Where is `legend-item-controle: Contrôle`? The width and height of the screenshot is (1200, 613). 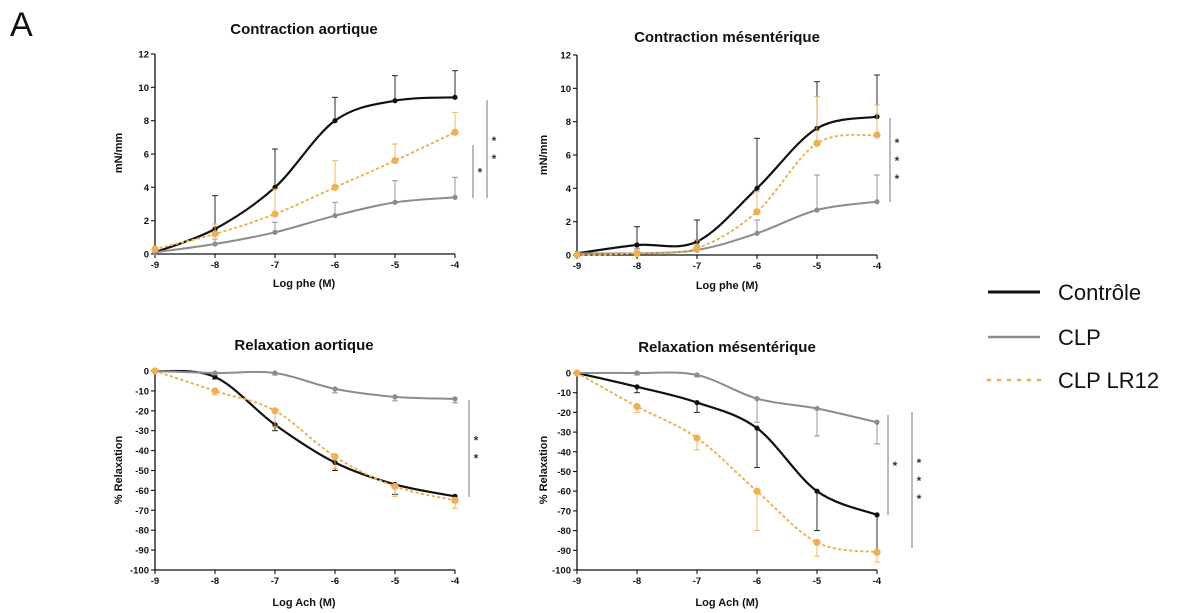 legend-item-controle: Contrôle is located at coordinates (1064, 292).